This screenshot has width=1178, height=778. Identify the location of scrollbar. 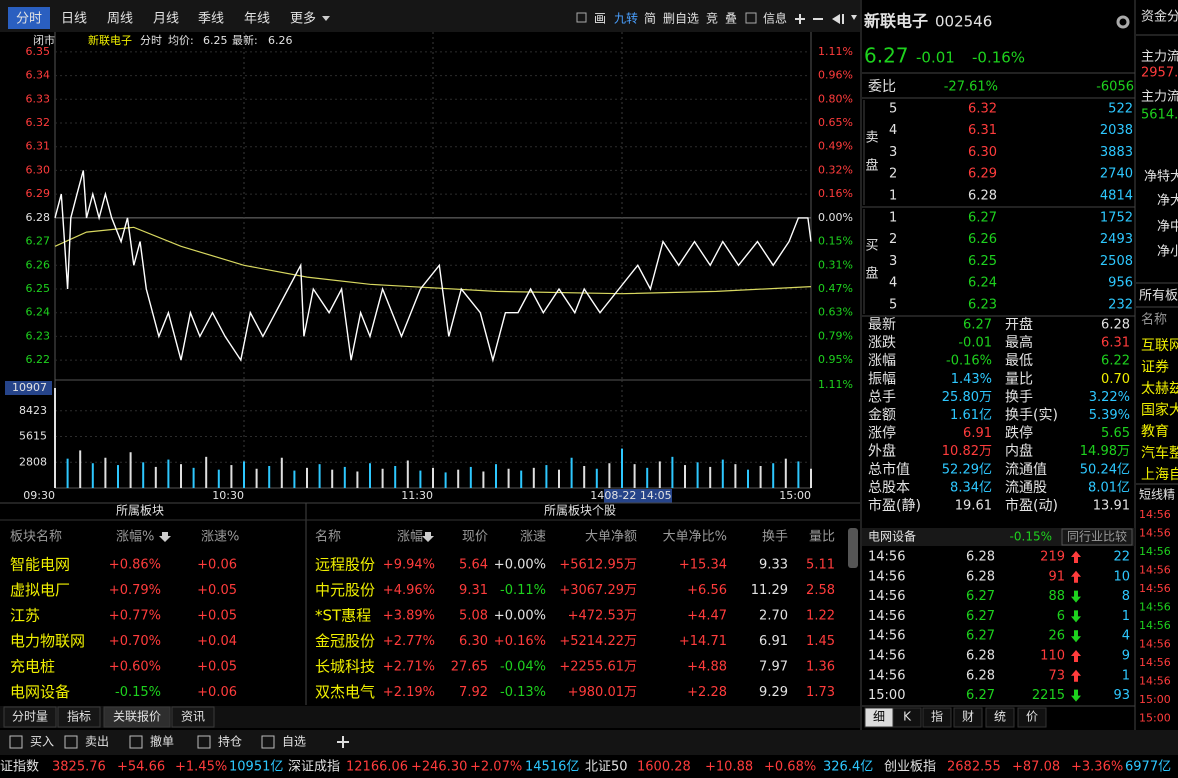
(853, 548).